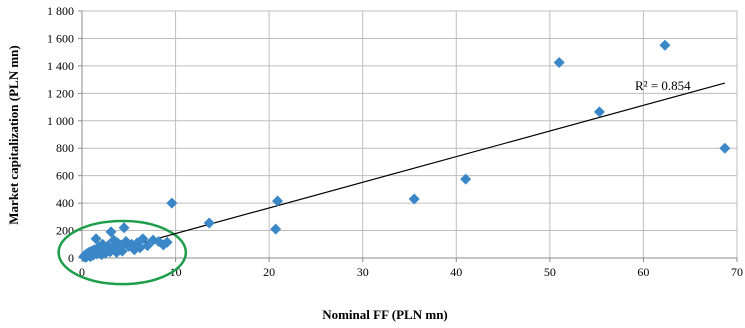 The image size is (745, 328). I want to click on x-tick-label: 70, so click(737, 272).